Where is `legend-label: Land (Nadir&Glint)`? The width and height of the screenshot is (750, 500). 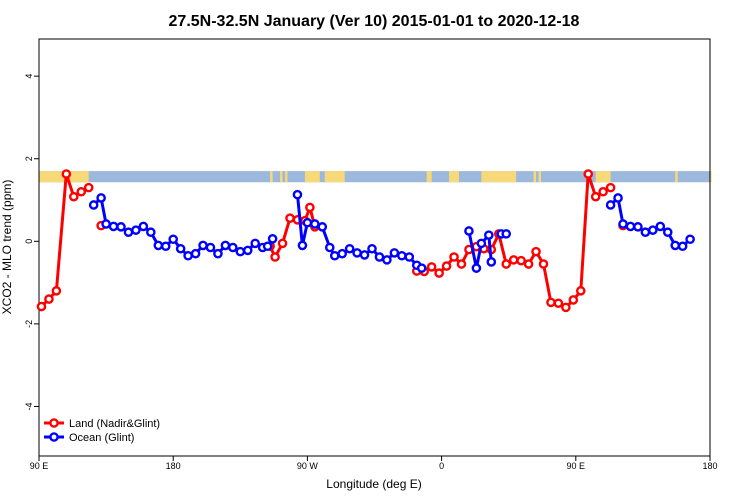 legend-label: Land (Nadir&Glint) is located at coordinates (114, 424).